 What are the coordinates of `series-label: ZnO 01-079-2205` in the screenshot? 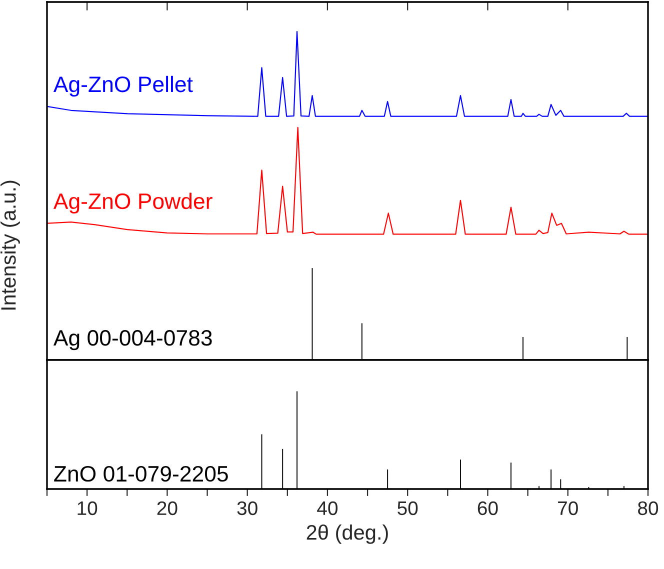 It's located at (141, 474).